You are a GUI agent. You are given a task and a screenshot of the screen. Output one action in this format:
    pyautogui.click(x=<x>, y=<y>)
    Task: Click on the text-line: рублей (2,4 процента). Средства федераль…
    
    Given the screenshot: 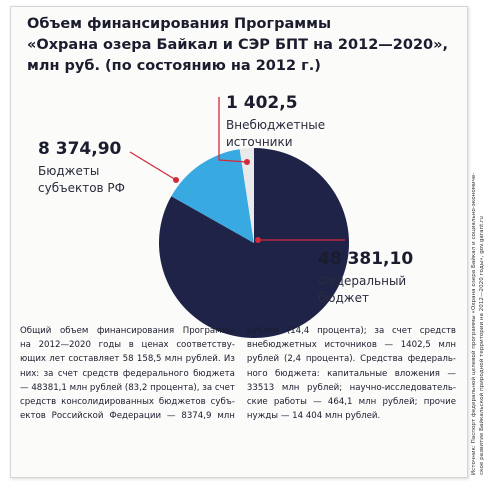 What is the action you would take?
    pyautogui.click(x=351, y=359)
    